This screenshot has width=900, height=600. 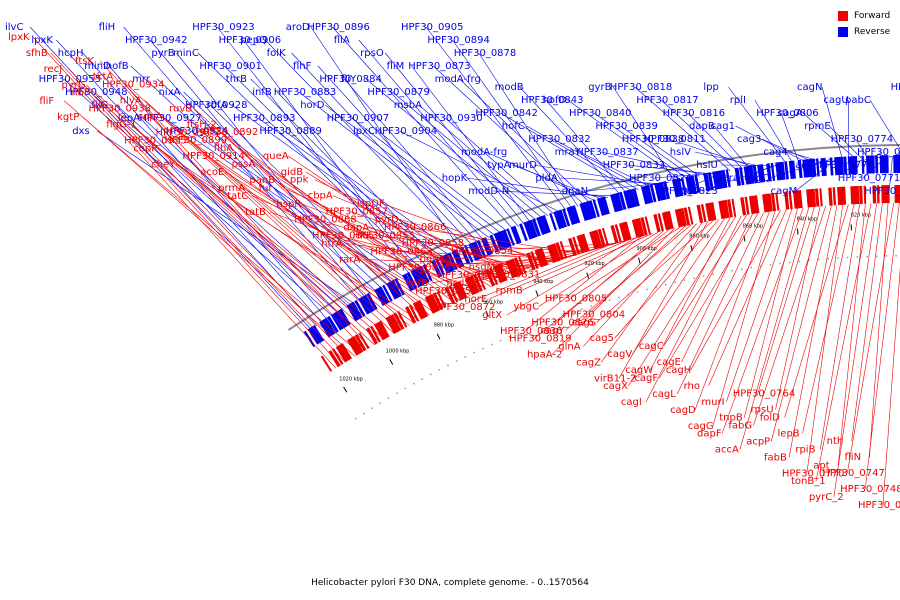 I want to click on forward-gene-label: tktA, so click(x=103, y=77).